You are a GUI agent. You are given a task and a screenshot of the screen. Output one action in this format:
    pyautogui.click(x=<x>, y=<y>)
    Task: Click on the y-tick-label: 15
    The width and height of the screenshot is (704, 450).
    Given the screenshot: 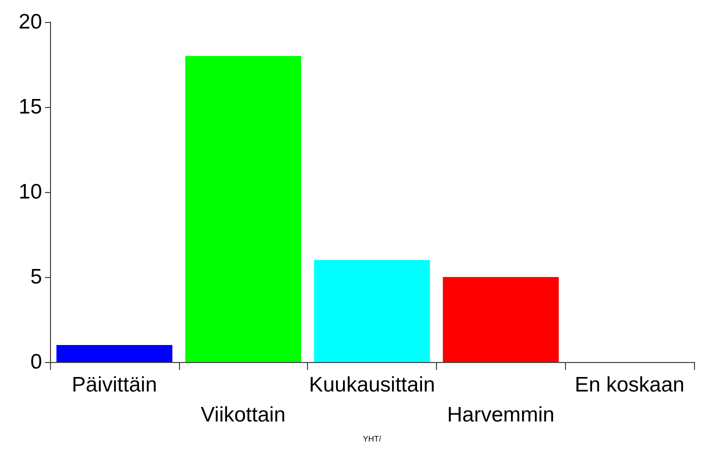 What is the action you would take?
    pyautogui.click(x=30, y=107)
    